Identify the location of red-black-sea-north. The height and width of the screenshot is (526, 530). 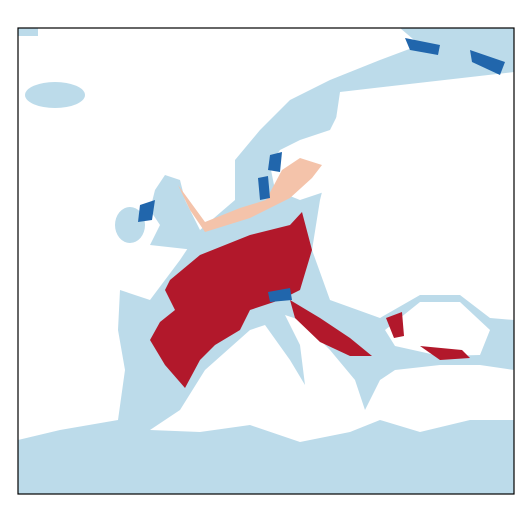
(395, 325).